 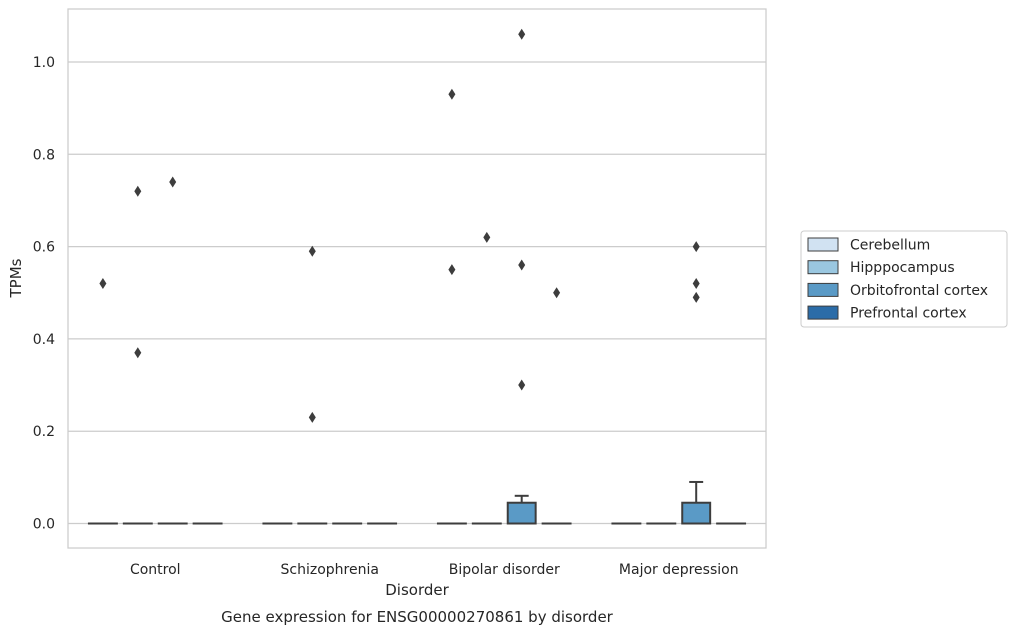 What do you see at coordinates (155, 570) in the screenshot?
I see `x-tick-label: Control` at bounding box center [155, 570].